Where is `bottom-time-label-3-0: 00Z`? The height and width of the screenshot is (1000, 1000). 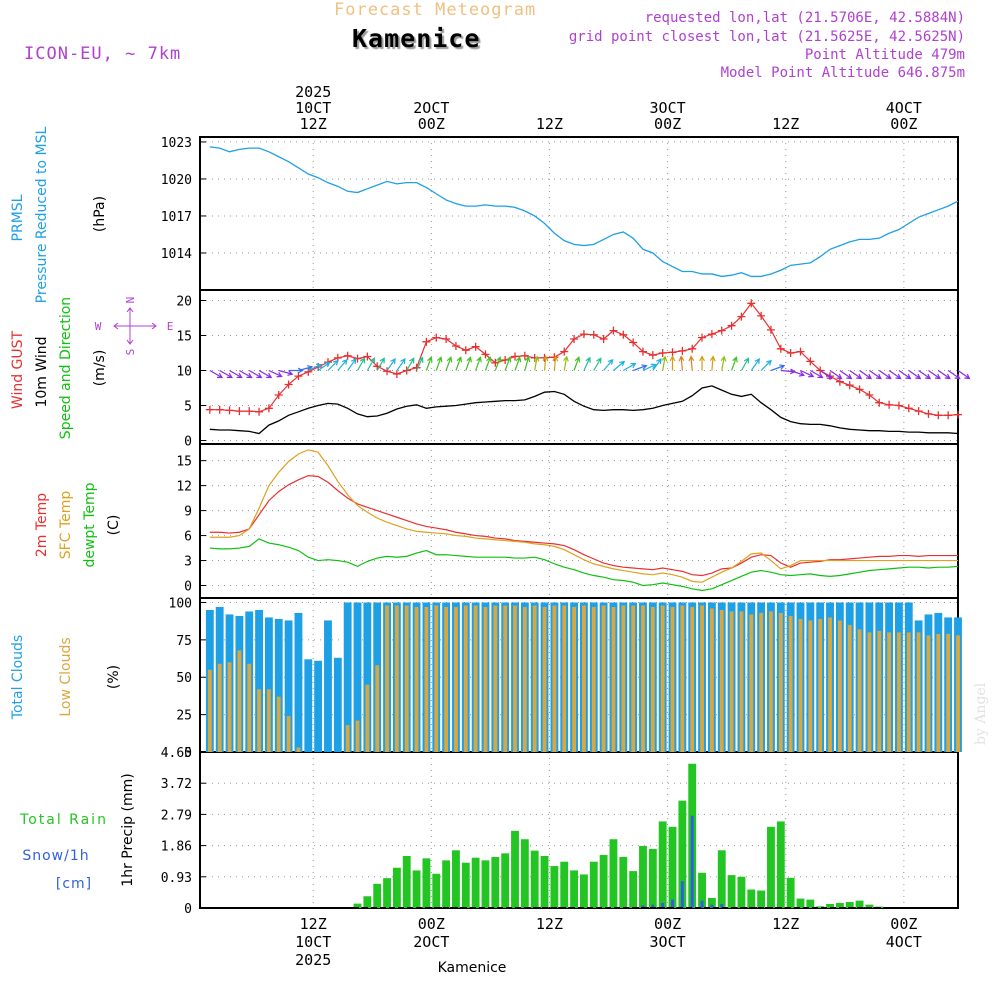 bottom-time-label-3-0: 00Z is located at coordinates (667, 924).